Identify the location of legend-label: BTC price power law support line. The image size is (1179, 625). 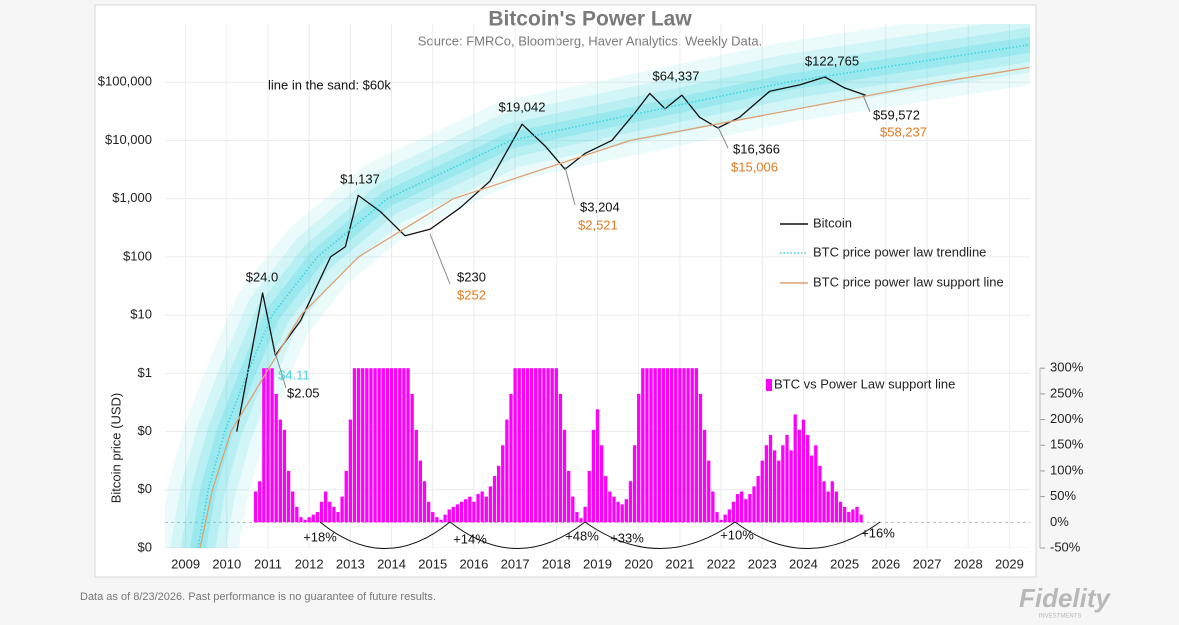
(908, 281).